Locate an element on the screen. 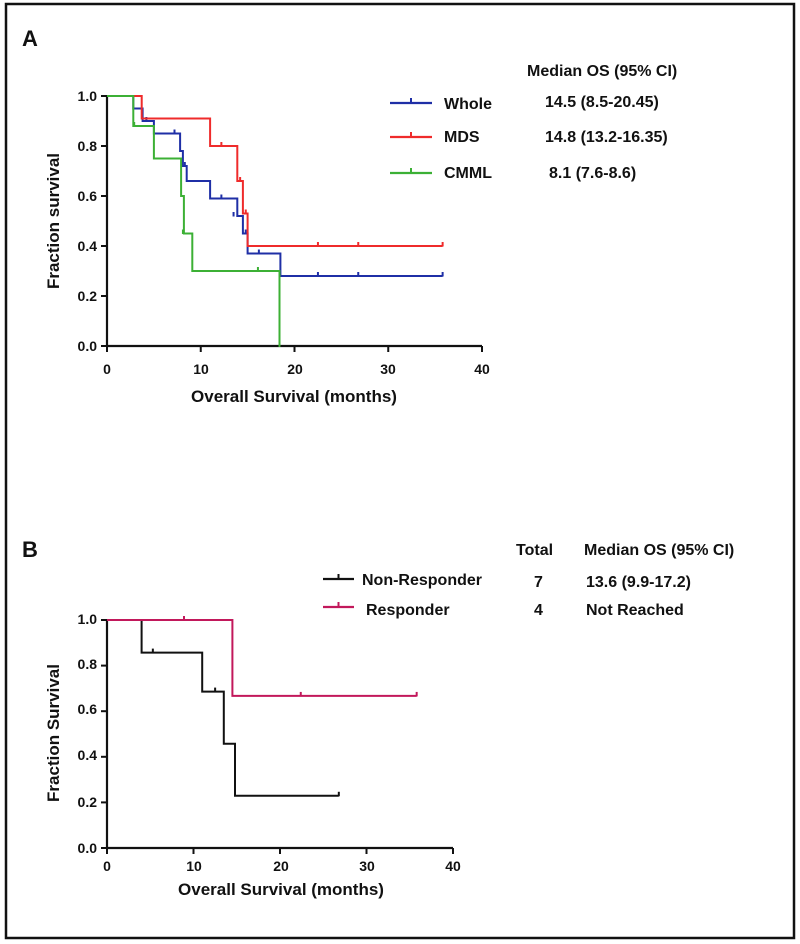  panel-a-y-tick-labels: 0.0 0.2 0.4 0.6 0.8 1.0 is located at coordinates (88, 221).